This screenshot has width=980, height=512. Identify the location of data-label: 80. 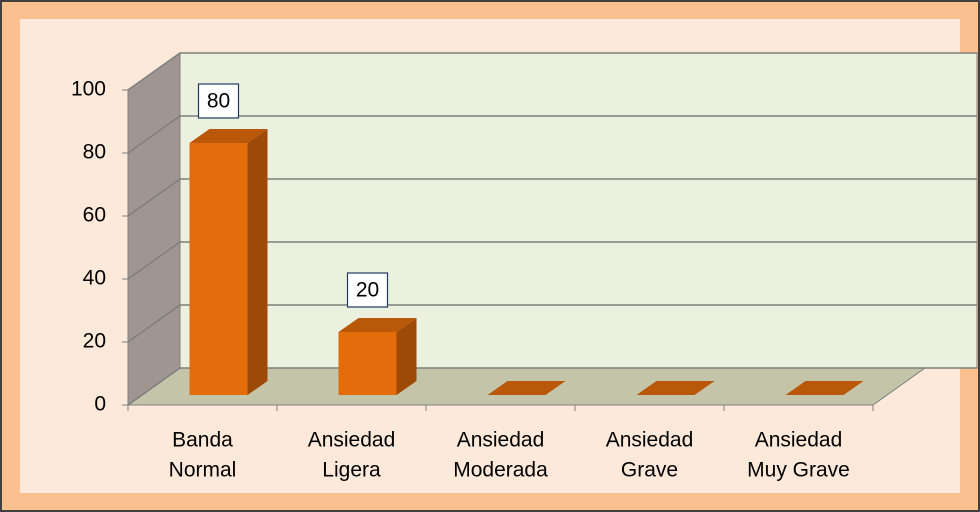
(218, 101).